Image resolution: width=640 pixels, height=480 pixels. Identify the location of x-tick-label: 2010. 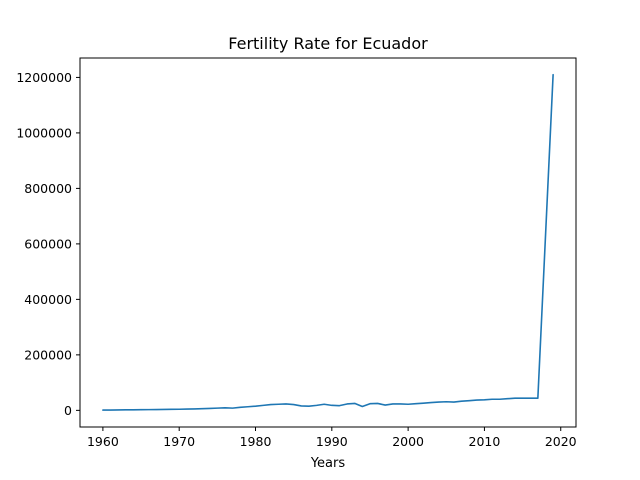
(485, 441).